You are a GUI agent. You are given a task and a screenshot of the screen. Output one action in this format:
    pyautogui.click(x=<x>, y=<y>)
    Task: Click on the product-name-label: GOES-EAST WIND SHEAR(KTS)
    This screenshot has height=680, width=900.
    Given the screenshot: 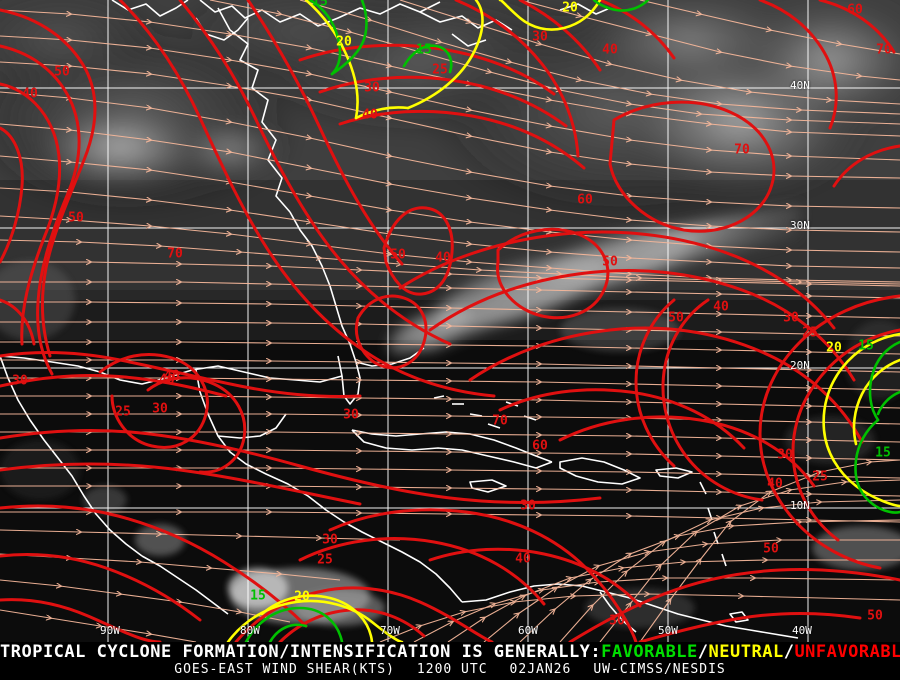 What is the action you would take?
    pyautogui.click(x=284, y=669)
    